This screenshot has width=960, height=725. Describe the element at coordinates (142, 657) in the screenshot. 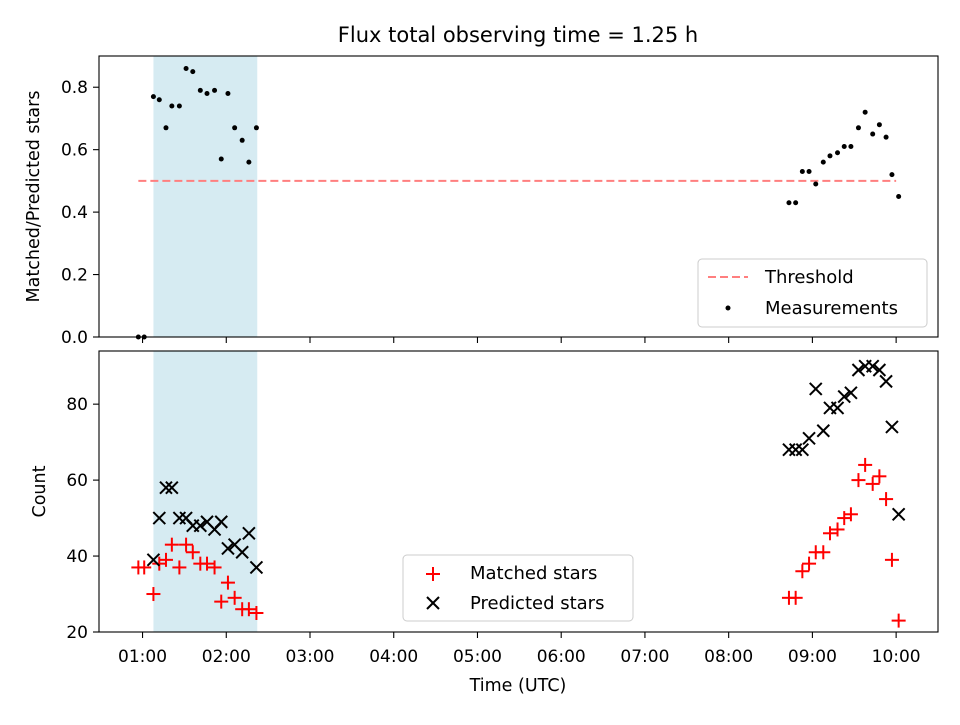

I see `x-tick-label: 01:00` at that location.